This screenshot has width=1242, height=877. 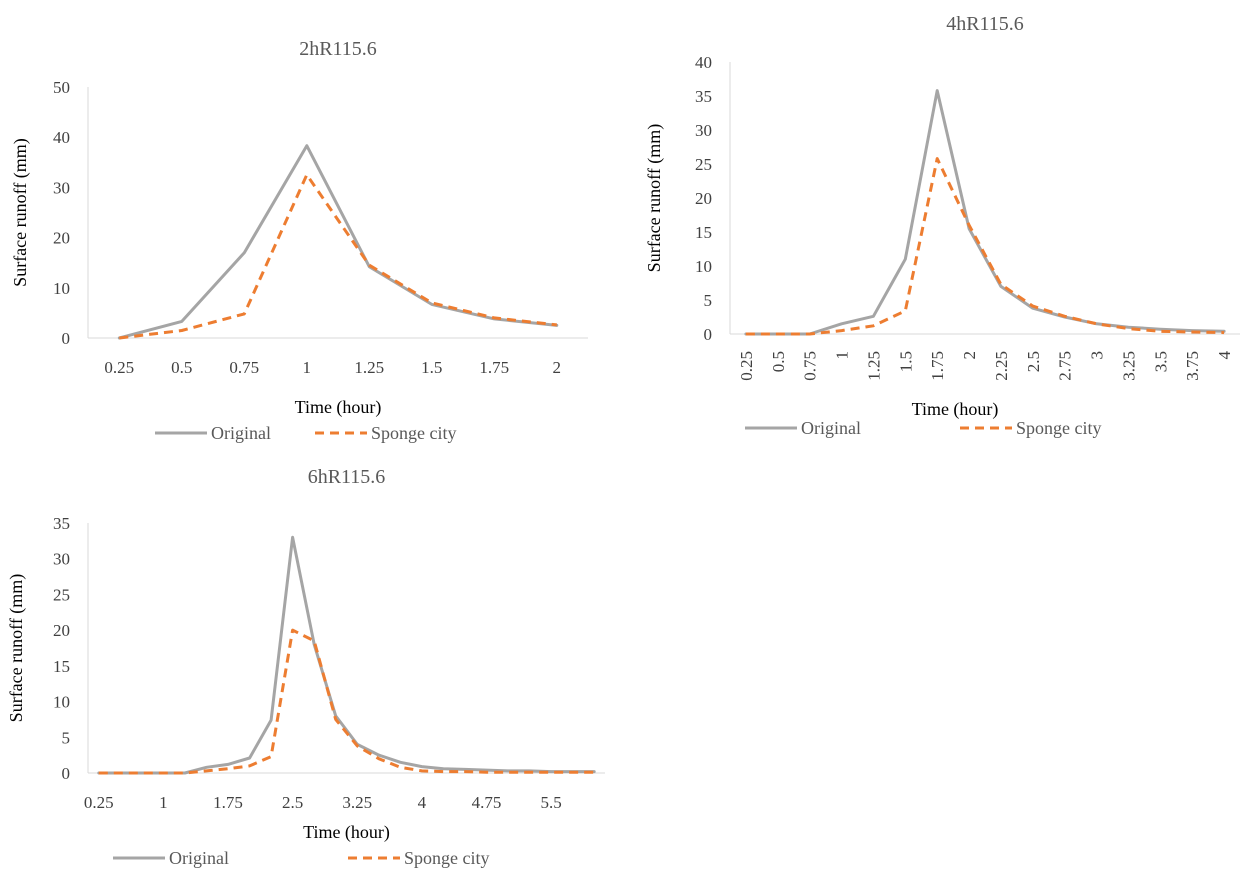 What do you see at coordinates (551, 802) in the screenshot?
I see `x-tick-label: 5.5` at bounding box center [551, 802].